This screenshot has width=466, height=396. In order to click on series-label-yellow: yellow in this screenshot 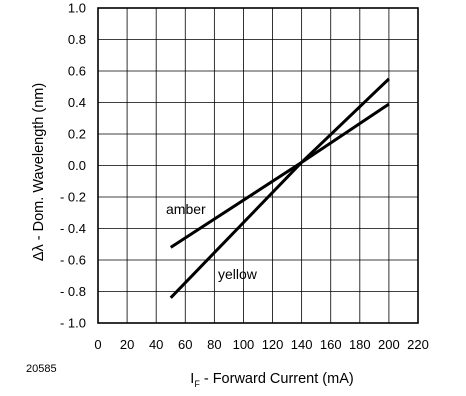, I will do `click(238, 274)`.